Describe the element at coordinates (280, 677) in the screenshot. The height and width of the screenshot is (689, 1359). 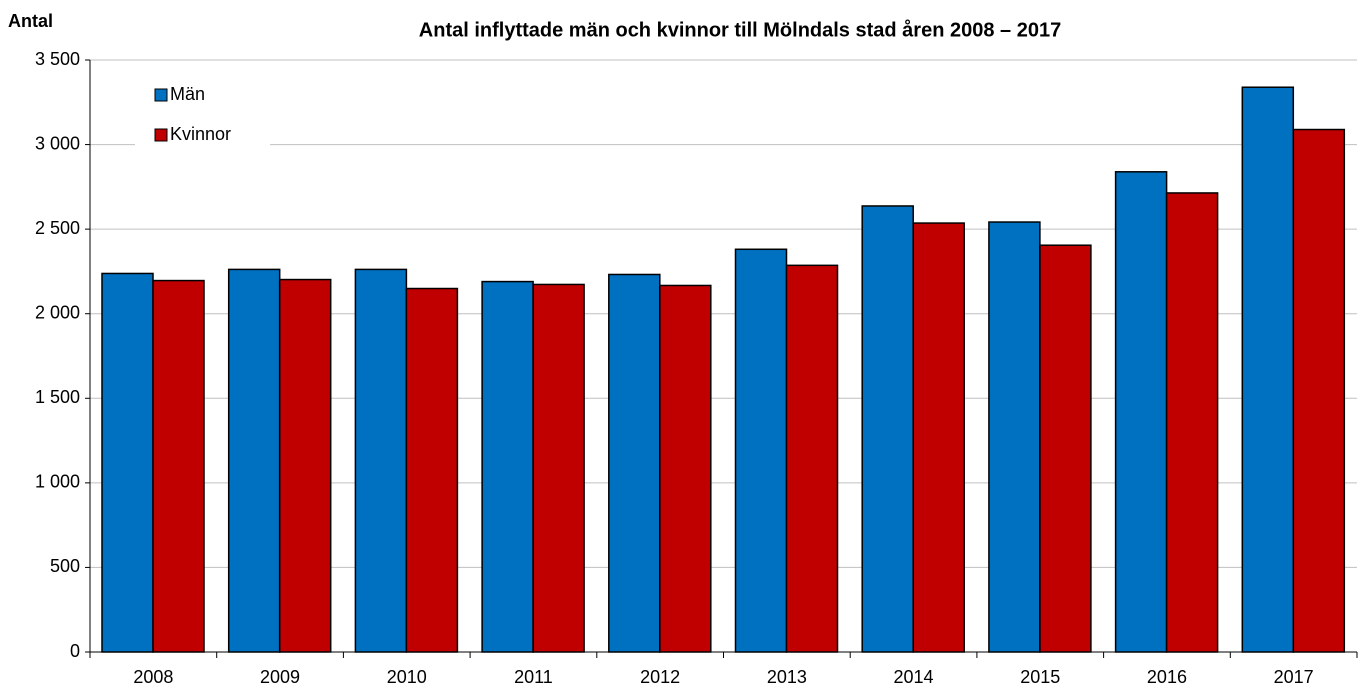
I see `x-tick-label: 2009` at that location.